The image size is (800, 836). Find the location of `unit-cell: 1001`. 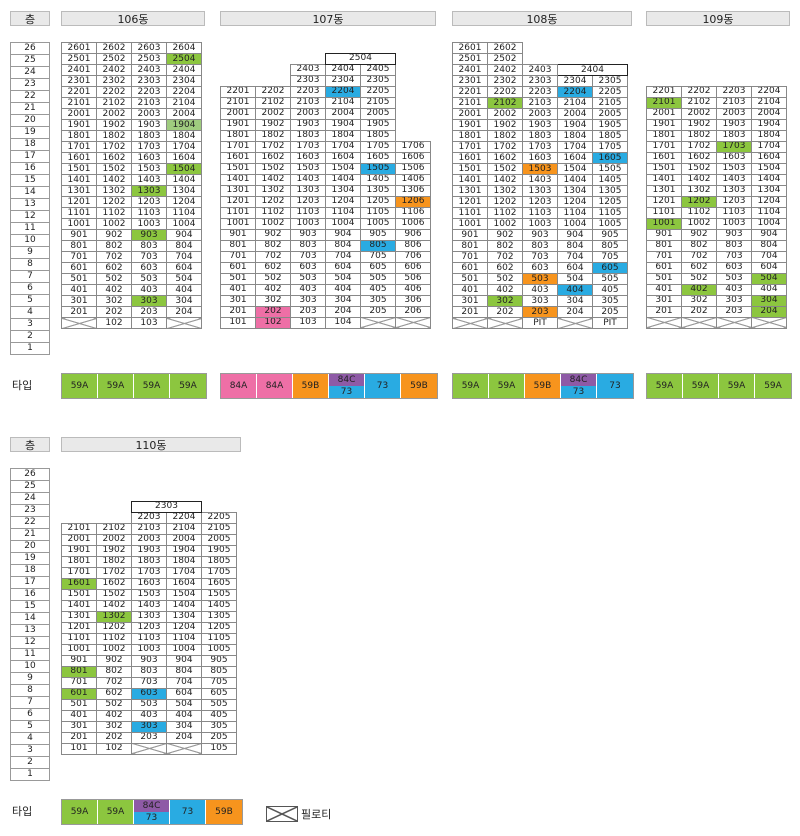

unit-cell: 1001 is located at coordinates (470, 224).